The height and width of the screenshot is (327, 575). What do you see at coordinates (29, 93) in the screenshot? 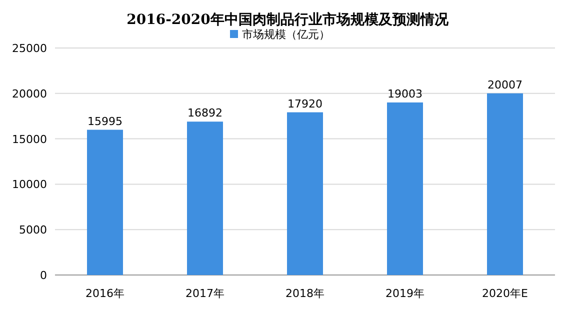
I see `y-tick-label: 20000` at bounding box center [29, 93].